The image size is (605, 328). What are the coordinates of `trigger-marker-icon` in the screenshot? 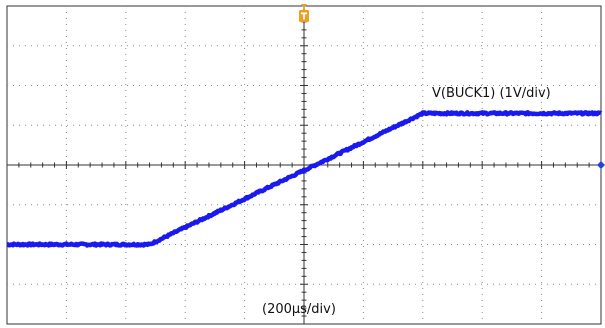 It's located at (304, 13).